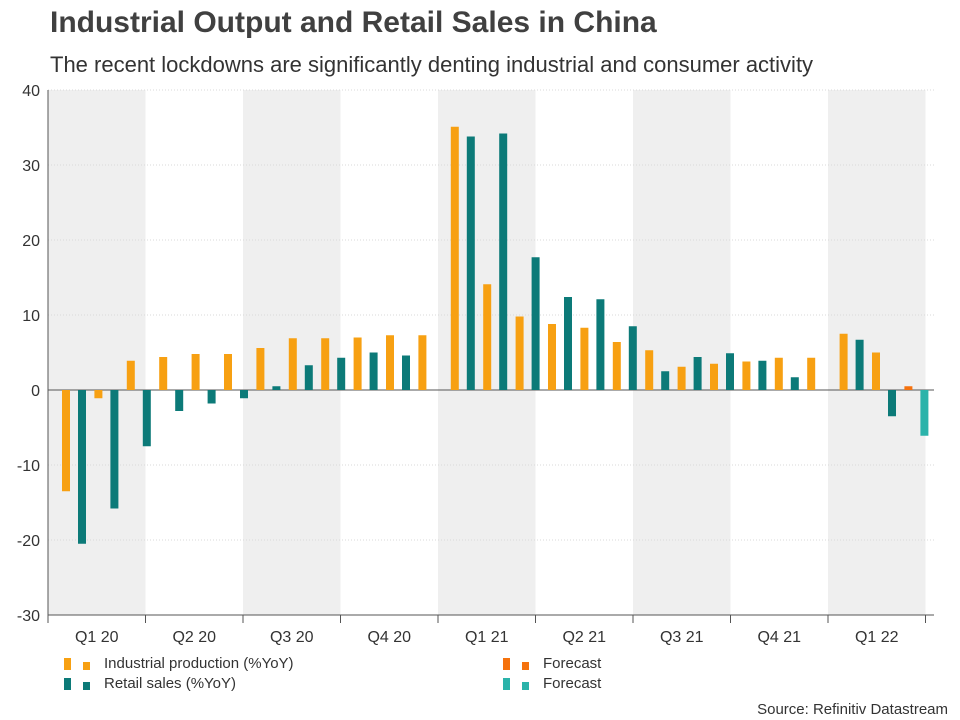 The height and width of the screenshot is (720, 960). I want to click on source-note: Source: Refinitiv Datastream, so click(852, 709).